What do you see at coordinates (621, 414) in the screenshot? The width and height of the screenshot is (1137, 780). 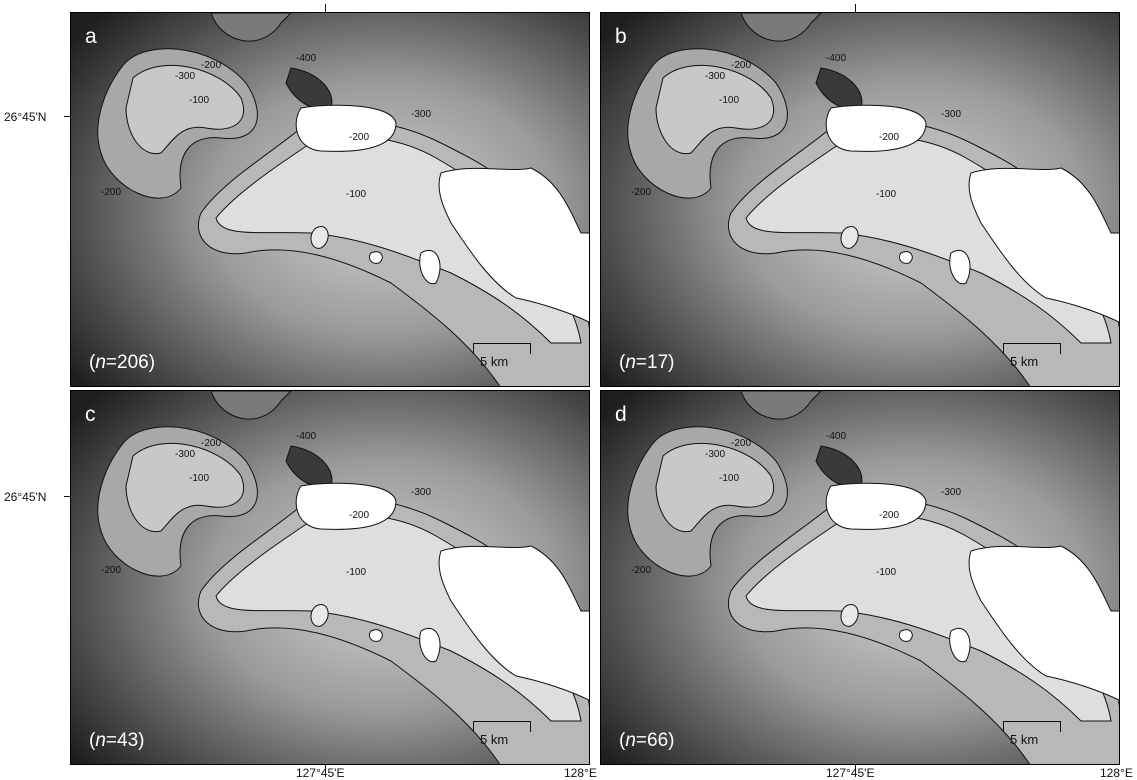 I see `panel-letter: d` at bounding box center [621, 414].